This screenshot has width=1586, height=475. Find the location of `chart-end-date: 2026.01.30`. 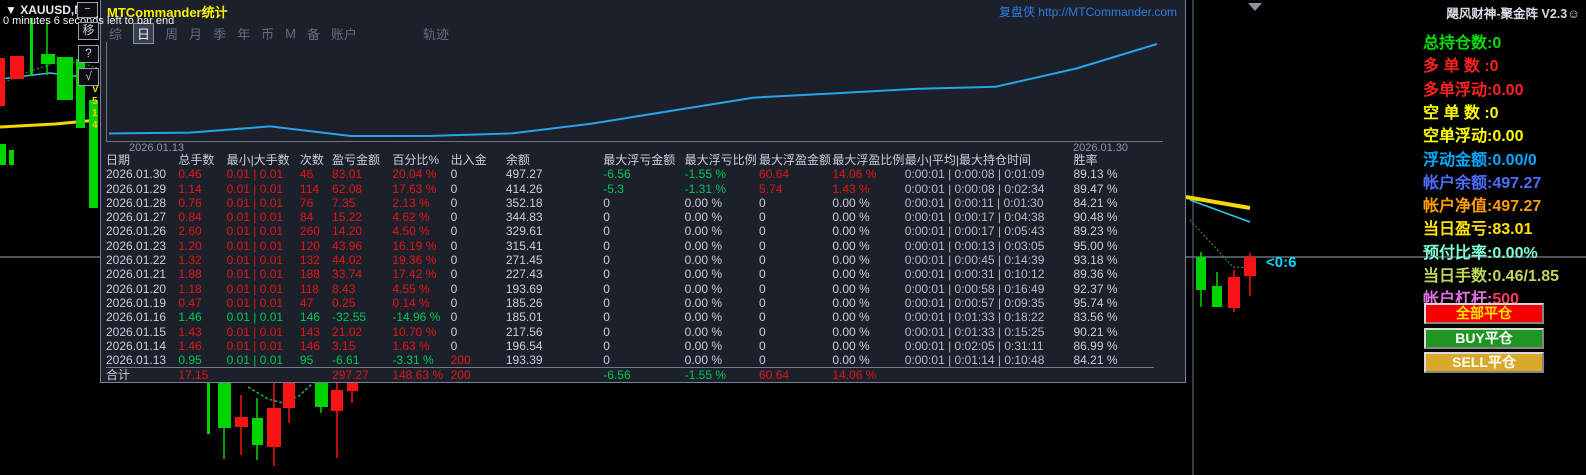

chart-end-date: 2026.01.30 is located at coordinates (1101, 148).